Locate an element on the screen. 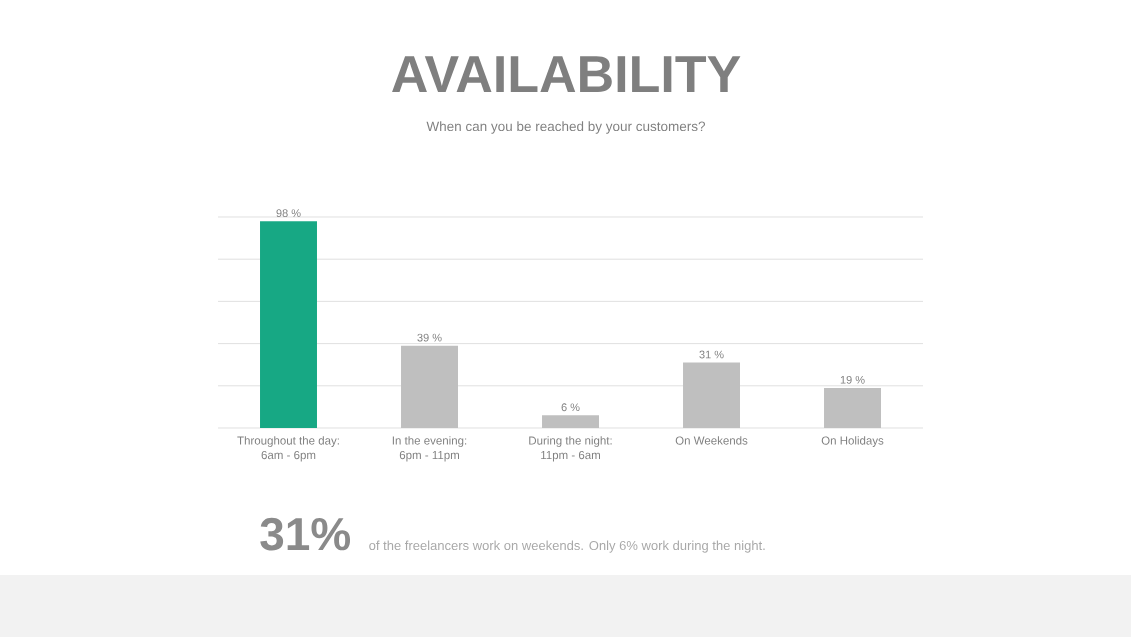  data-label: 6 % is located at coordinates (570, 407).